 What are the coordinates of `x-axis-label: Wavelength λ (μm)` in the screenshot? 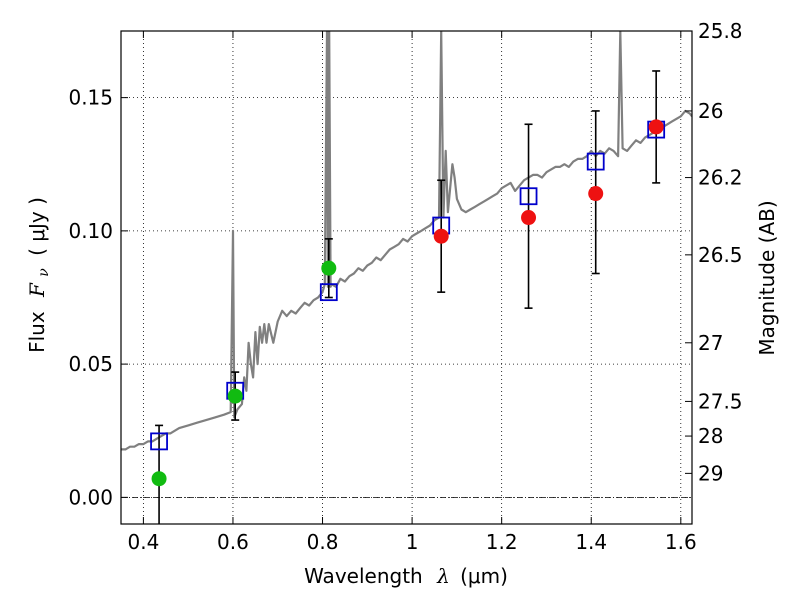 It's located at (406, 576).